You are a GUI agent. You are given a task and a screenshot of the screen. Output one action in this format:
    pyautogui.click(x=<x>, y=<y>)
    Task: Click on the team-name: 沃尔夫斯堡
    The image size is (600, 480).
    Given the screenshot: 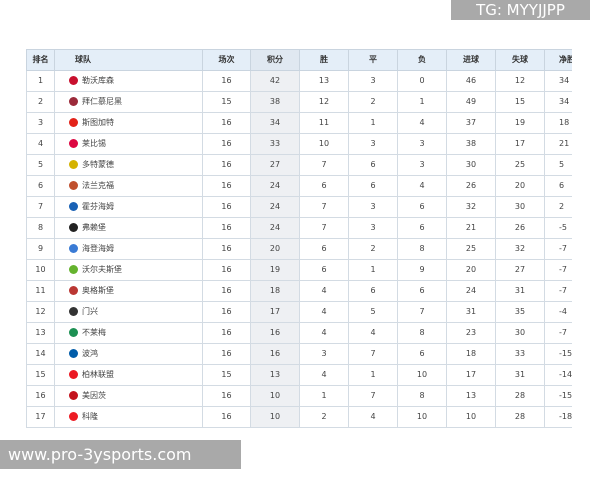 What is the action you would take?
    pyautogui.click(x=102, y=269)
    